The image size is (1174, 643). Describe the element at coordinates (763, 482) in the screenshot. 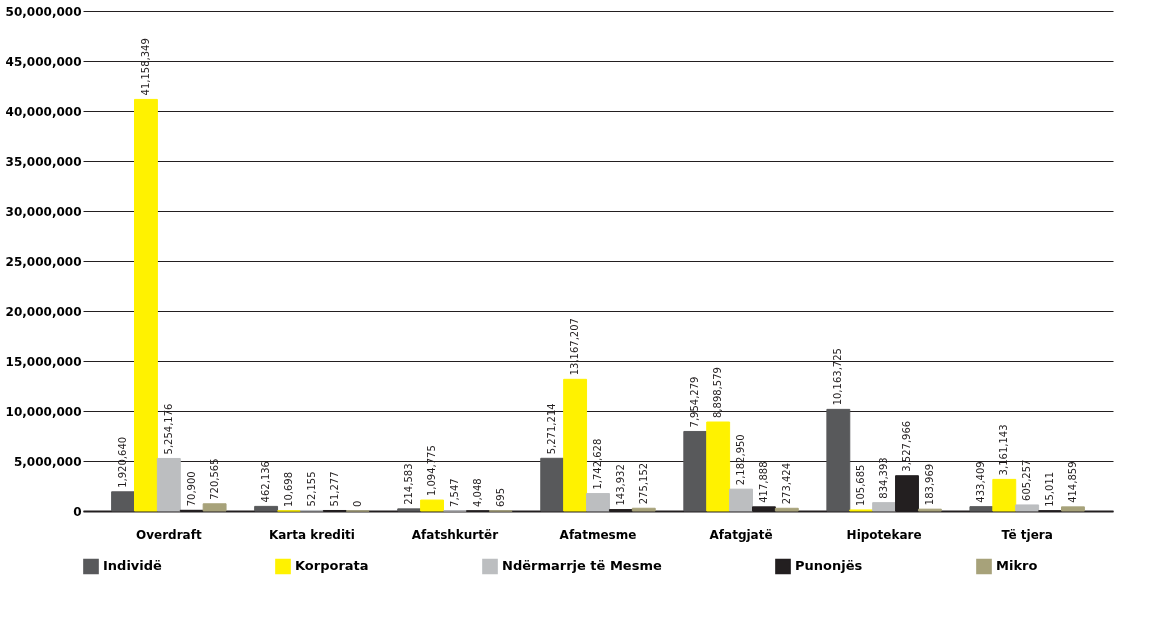

I see `data-label: 417,888` at that location.